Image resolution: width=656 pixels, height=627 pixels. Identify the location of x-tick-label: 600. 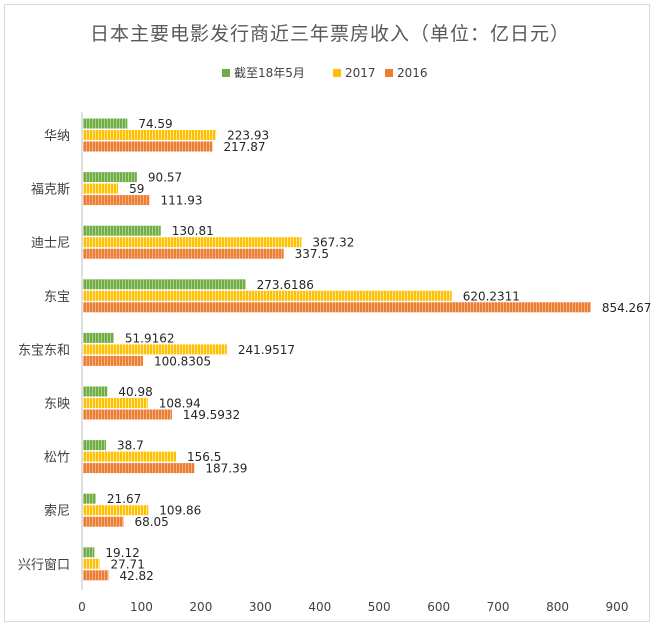
(438, 607).